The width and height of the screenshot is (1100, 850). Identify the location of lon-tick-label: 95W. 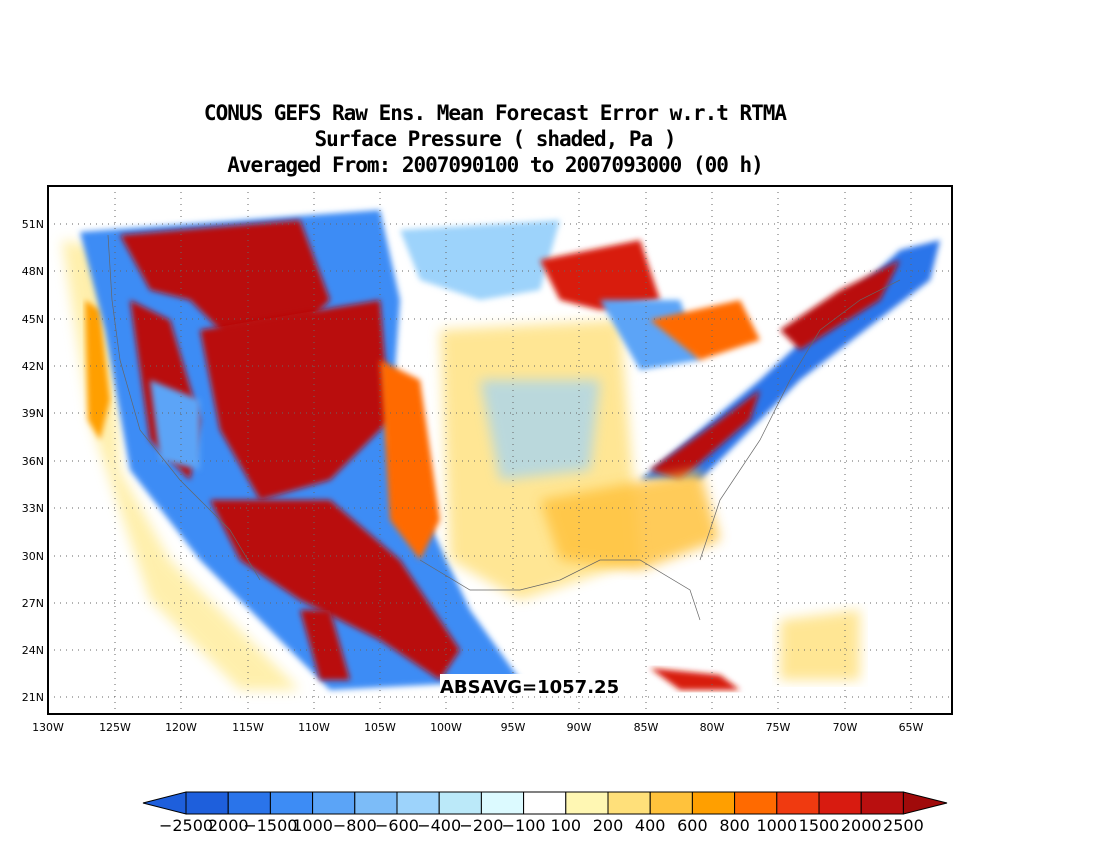
(513, 727).